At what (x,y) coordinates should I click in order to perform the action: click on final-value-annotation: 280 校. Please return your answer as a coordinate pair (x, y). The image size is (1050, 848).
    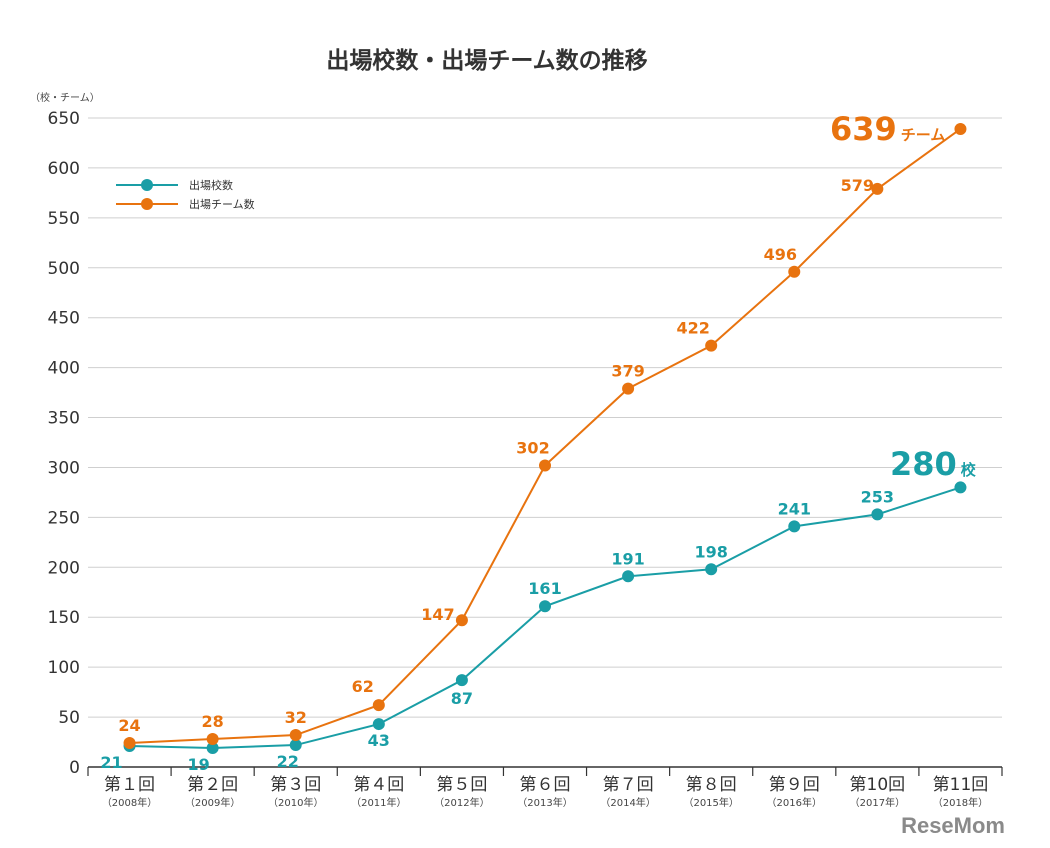
    Looking at the image, I should click on (933, 464).